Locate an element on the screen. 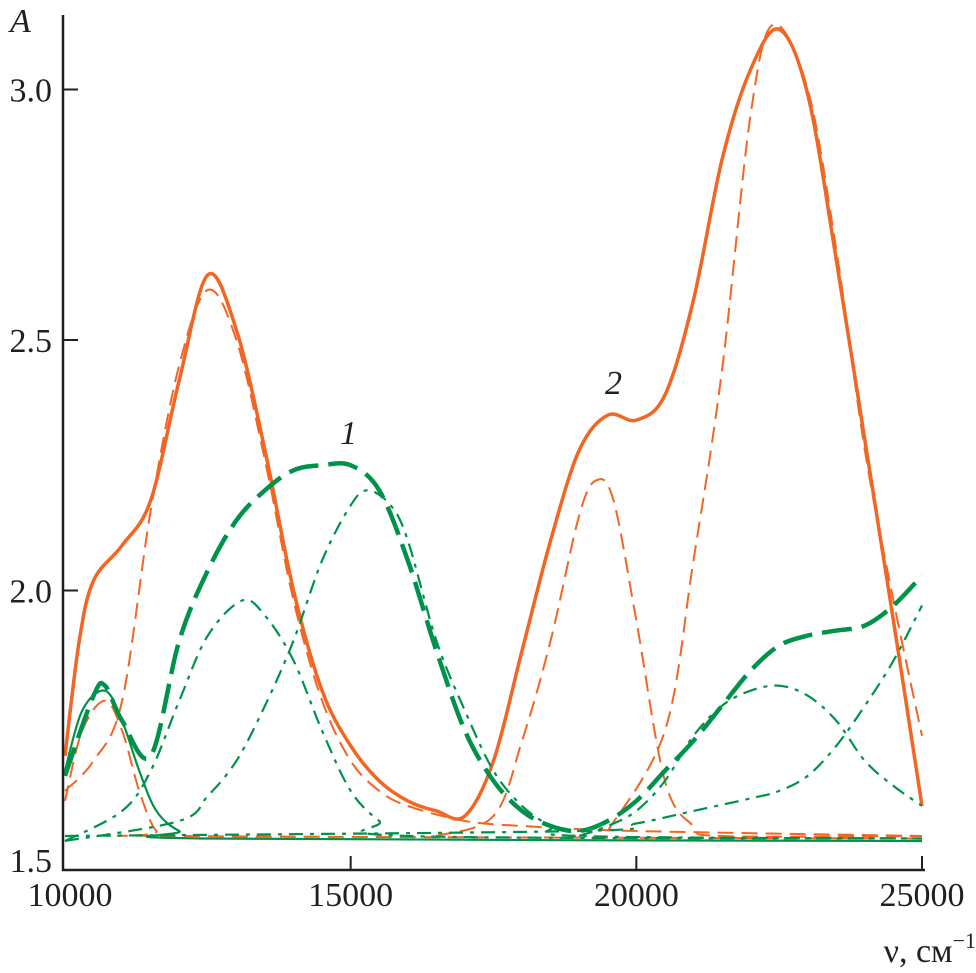 The width and height of the screenshot is (976, 973). x-tick-label: 15000 is located at coordinates (350, 895).